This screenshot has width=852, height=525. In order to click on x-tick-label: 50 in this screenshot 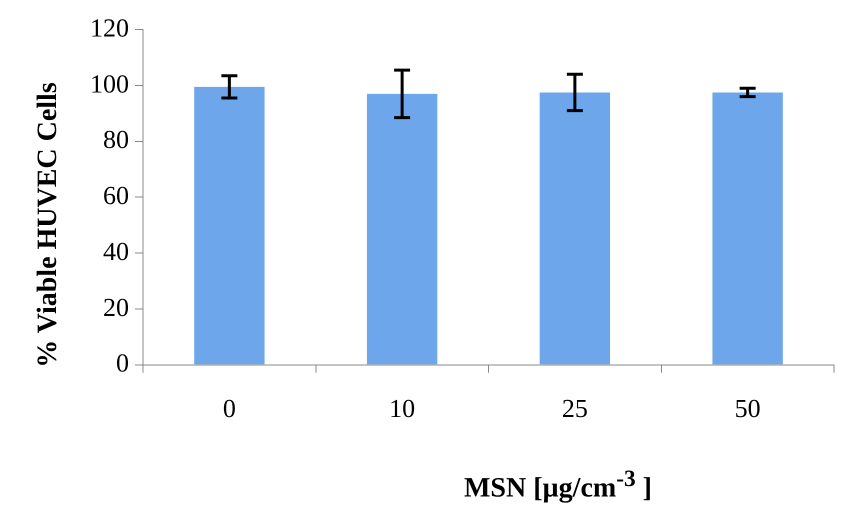, I will do `click(747, 409)`.